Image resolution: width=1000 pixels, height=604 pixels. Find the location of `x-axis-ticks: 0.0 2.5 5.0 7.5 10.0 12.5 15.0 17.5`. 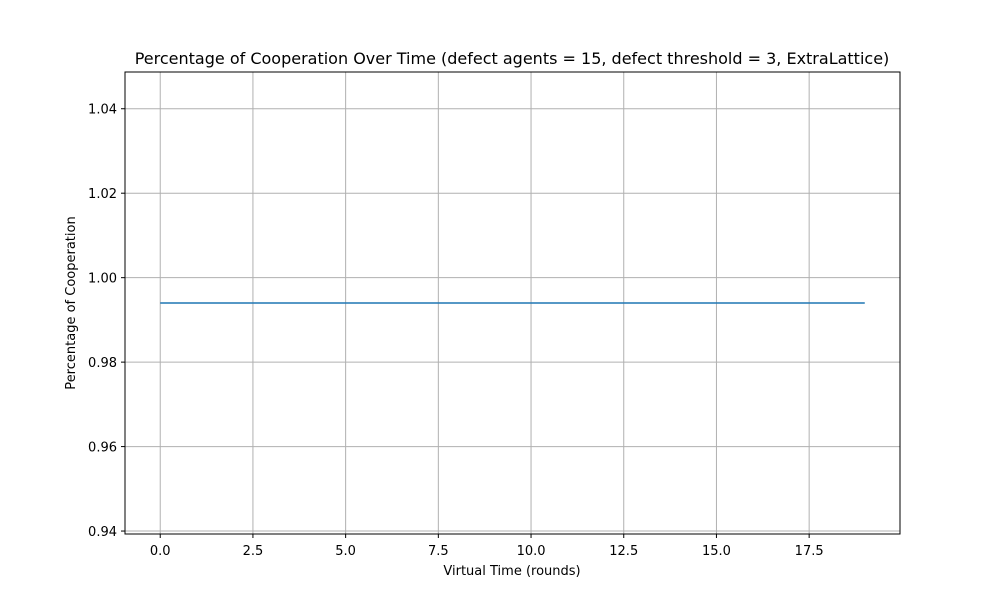

x-axis-ticks: 0.0 2.5 5.0 7.5 10.0 12.5 15.0 17.5 is located at coordinates (487, 546).